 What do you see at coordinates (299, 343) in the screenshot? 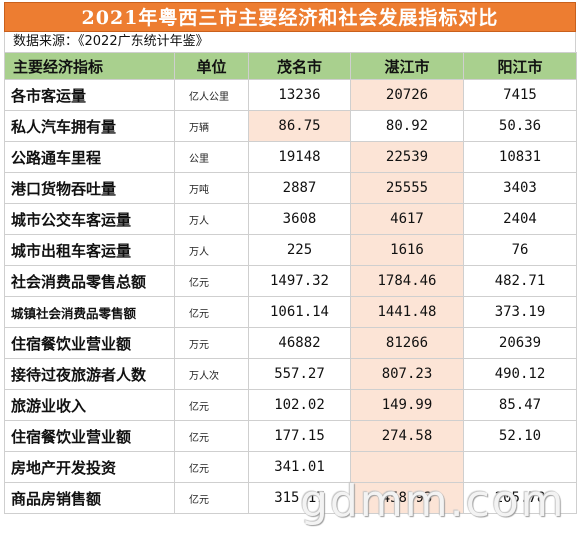
I see `value-maoming: 46882` at bounding box center [299, 343].